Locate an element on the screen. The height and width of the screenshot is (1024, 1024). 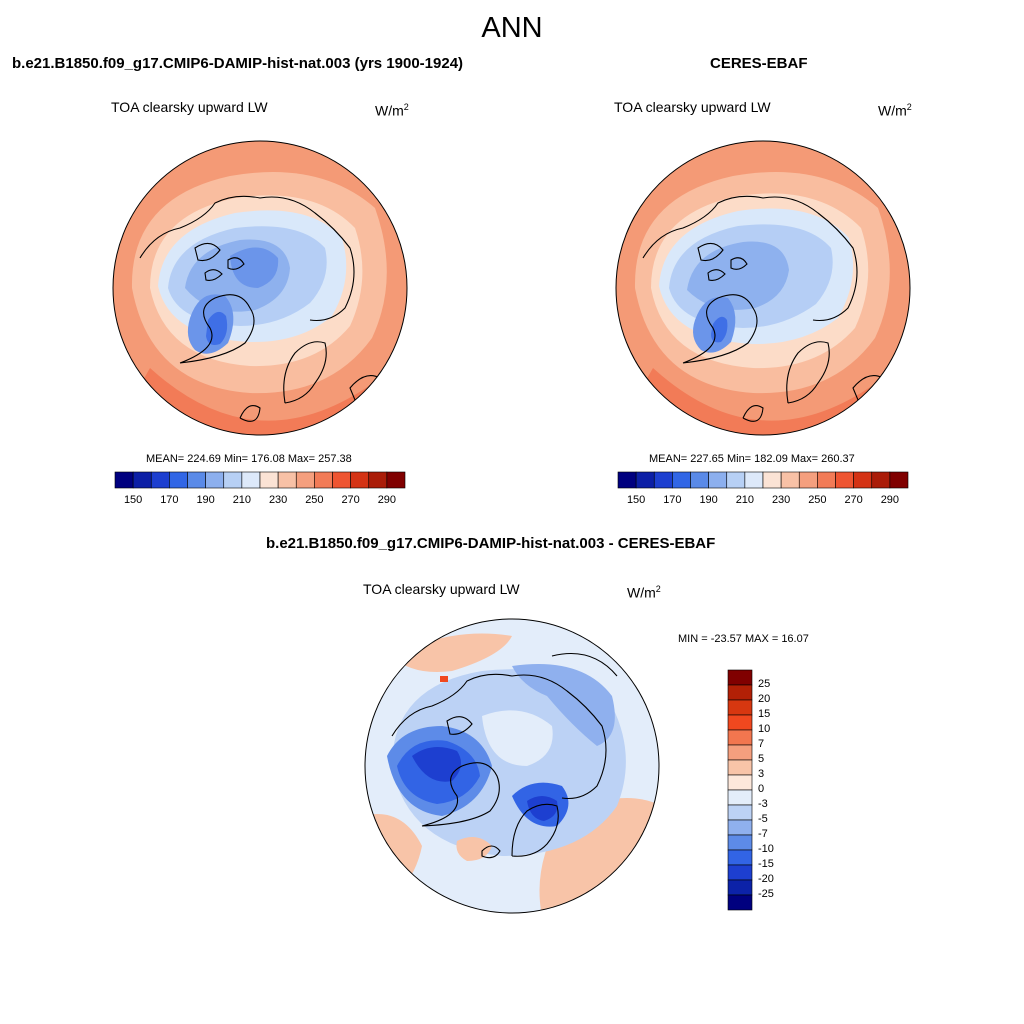
panel-1-polar-map is located at coordinates (260, 288).